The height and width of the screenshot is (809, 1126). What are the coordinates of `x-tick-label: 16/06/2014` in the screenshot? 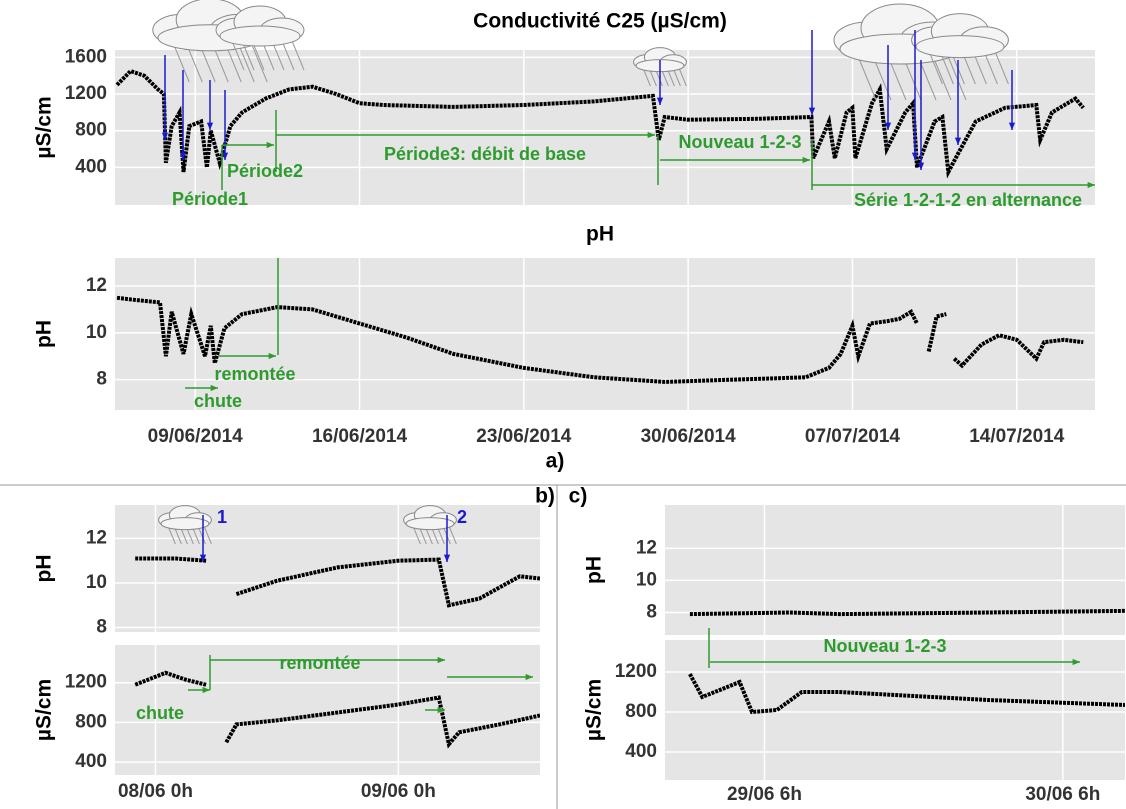 It's located at (360, 436).